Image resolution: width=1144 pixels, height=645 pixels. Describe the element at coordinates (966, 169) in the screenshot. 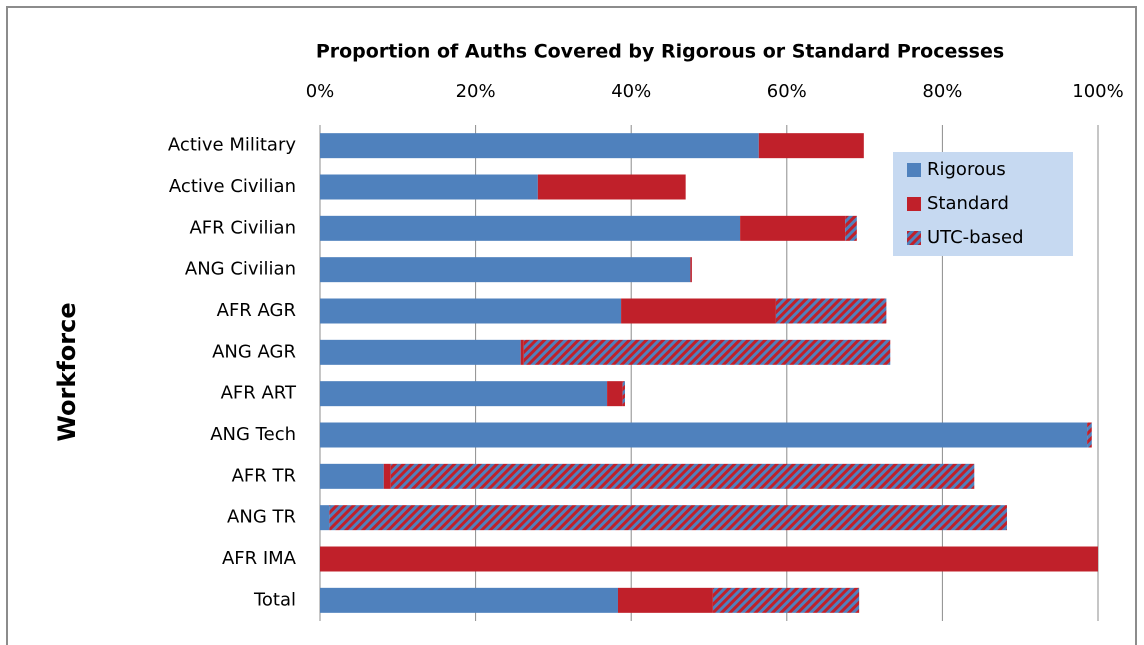

I see `legend-label: Rigorous` at that location.